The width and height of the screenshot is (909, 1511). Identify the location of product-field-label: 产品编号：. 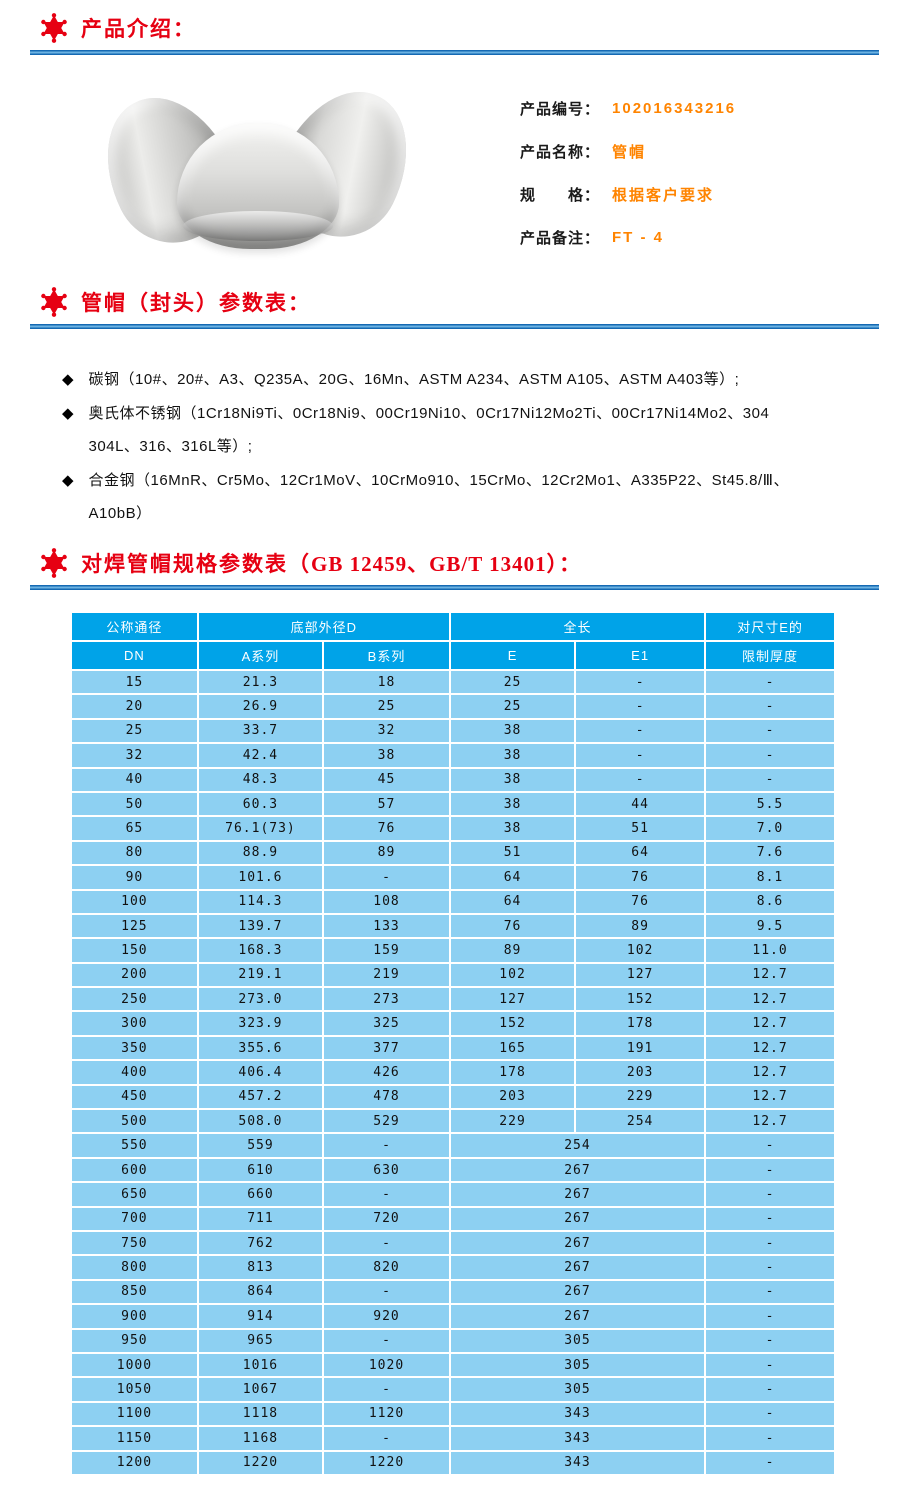
(560, 109).